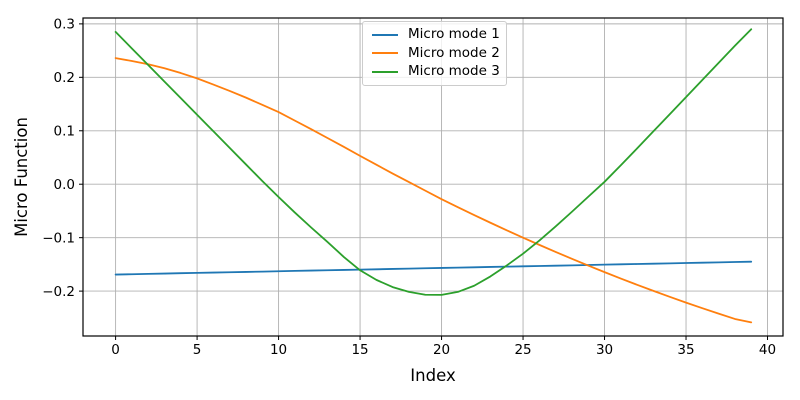  I want to click on legend-label: Micro mode 1, so click(454, 34).